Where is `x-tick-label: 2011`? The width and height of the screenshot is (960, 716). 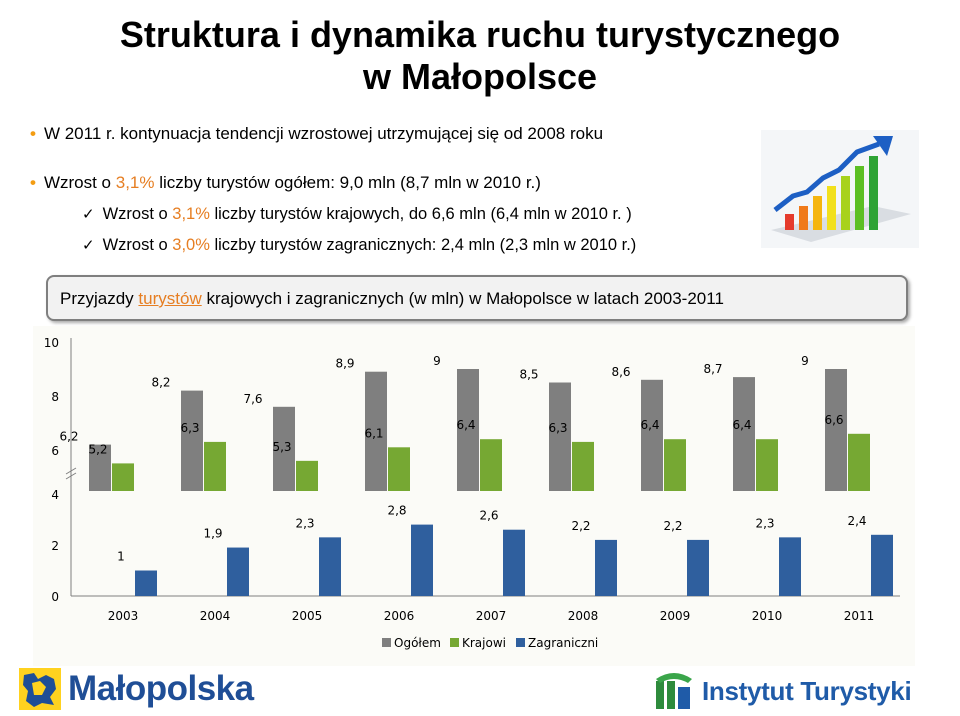 x-tick-label: 2011 is located at coordinates (859, 616).